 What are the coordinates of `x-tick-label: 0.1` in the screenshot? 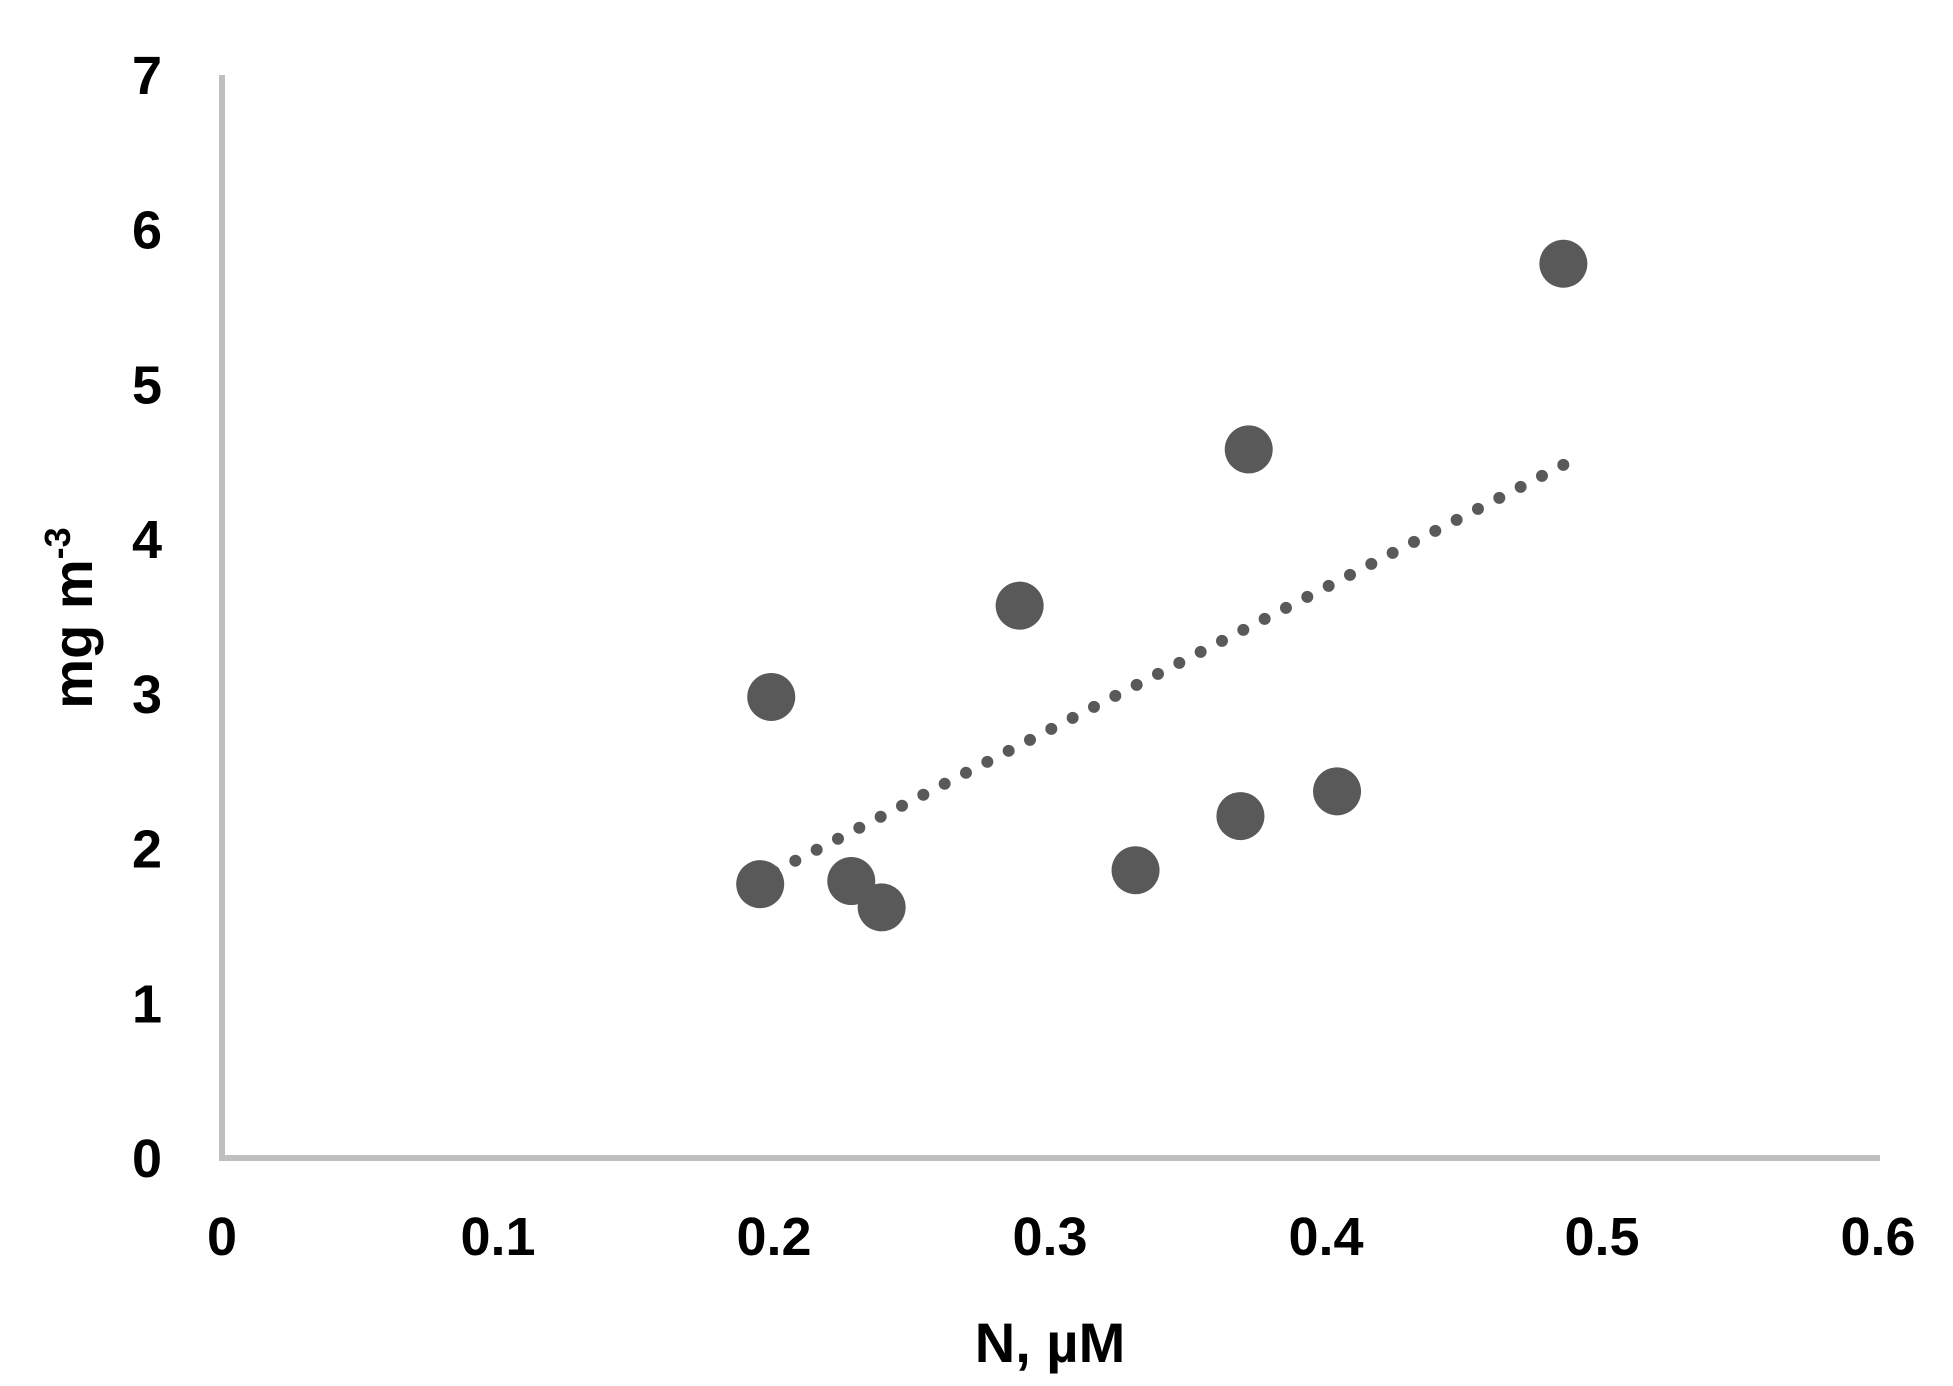 It's located at (497, 1237).